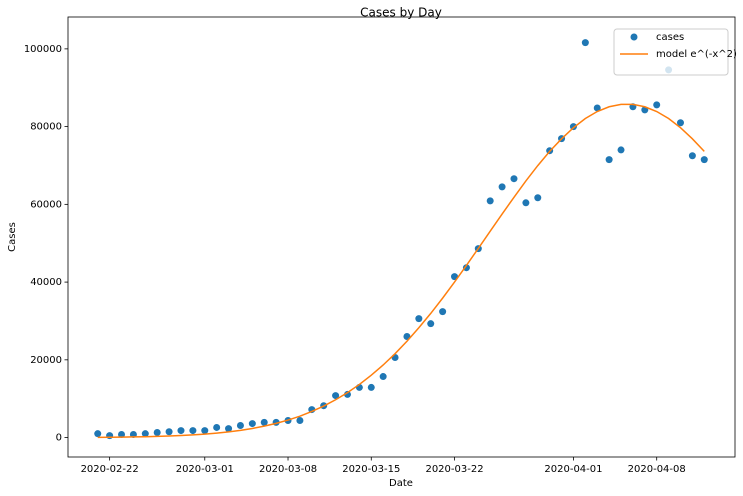 The width and height of the screenshot is (743, 496). What do you see at coordinates (401, 483) in the screenshot?
I see `x-axis-label: Date` at bounding box center [401, 483].